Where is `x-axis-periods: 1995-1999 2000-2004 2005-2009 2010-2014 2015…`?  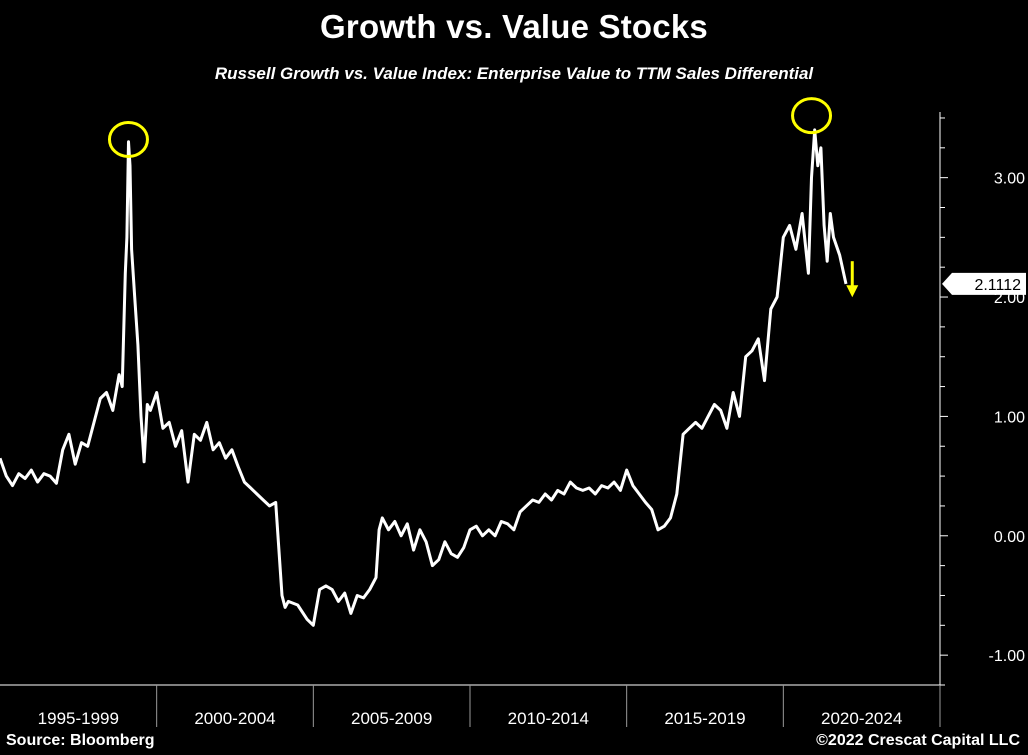
x-axis-periods: 1995-1999 2000-2004 2005-2009 2010-2014 2015… is located at coordinates (470, 706).